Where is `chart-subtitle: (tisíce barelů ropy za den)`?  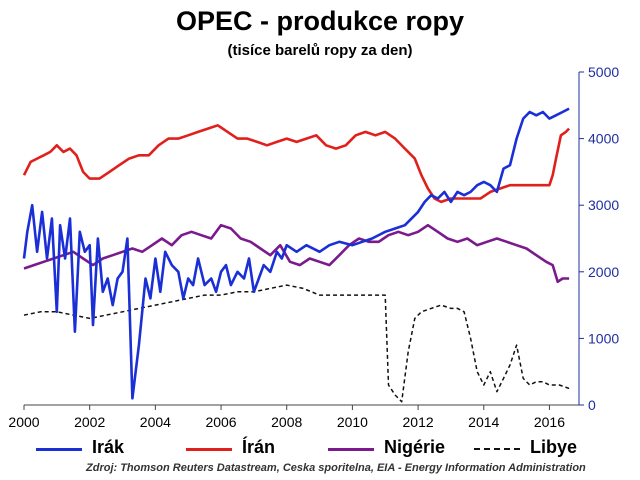 chart-subtitle: (tisíce barelů ropy za den) is located at coordinates (320, 50).